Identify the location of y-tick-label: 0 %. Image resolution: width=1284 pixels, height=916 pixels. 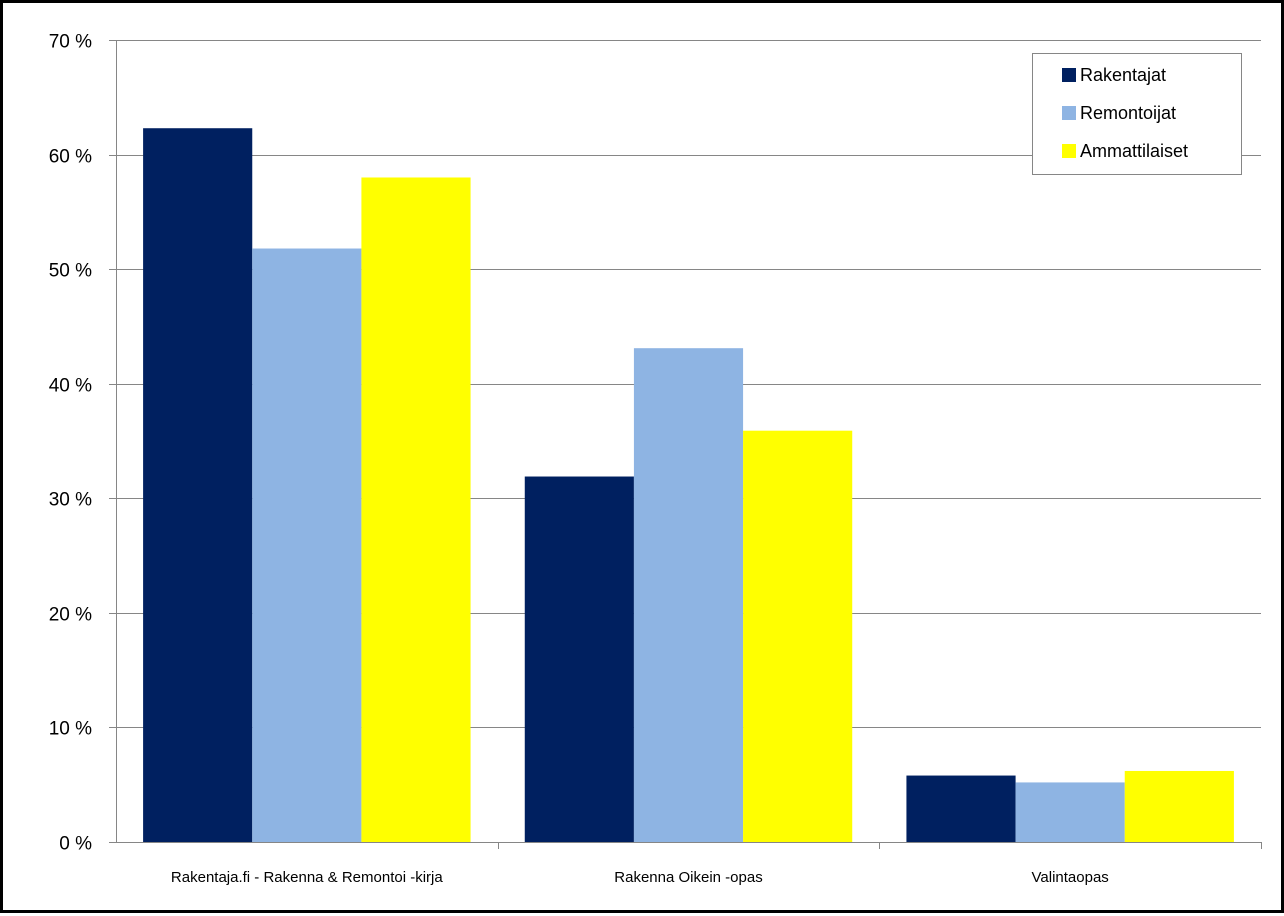
(75, 844).